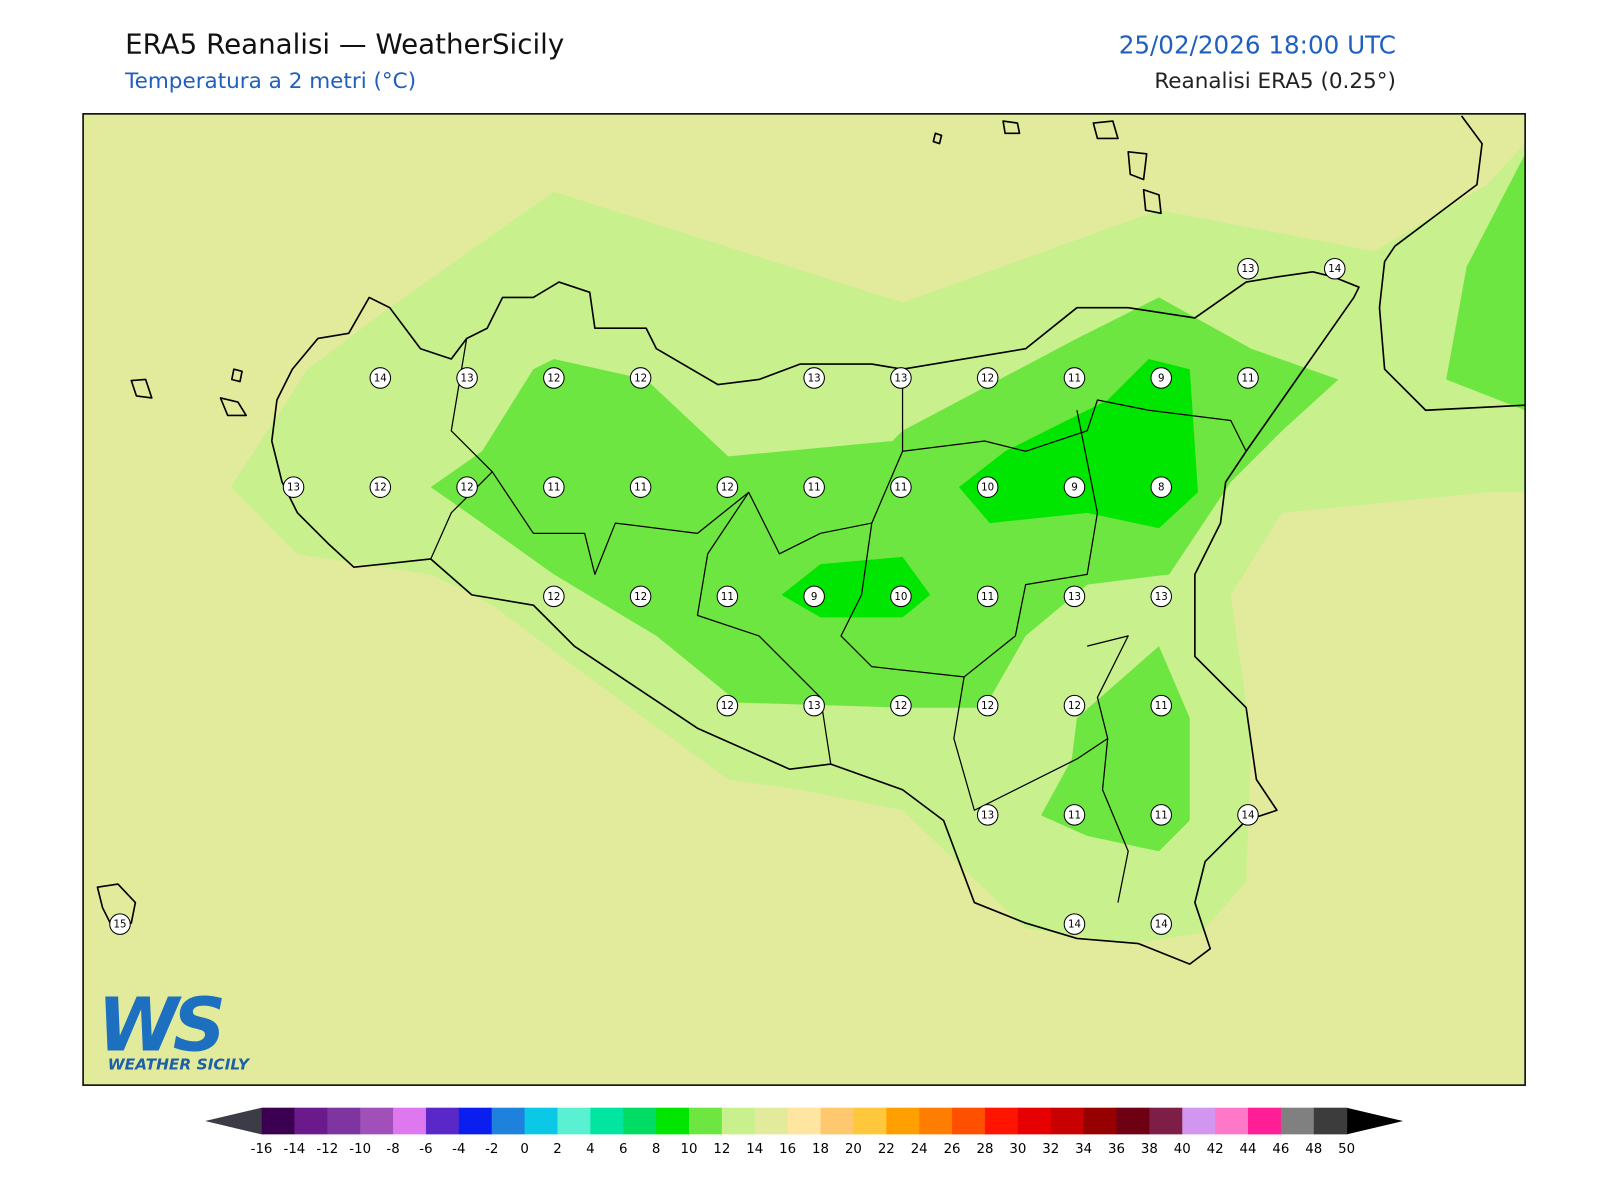  Describe the element at coordinates (392, 1149) in the screenshot. I see `colorbar-tick-label: -8` at that location.